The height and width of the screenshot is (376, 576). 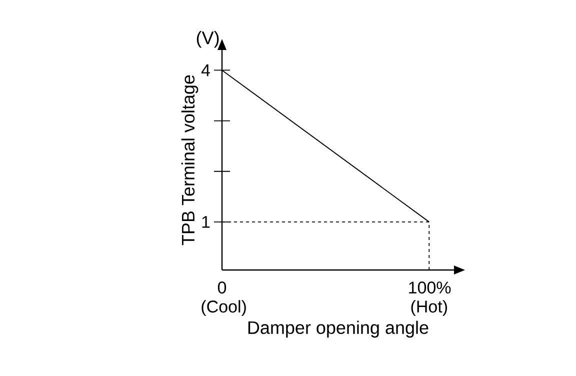 I want to click on x-tick-label: 0 (Cool), so click(x=224, y=299).